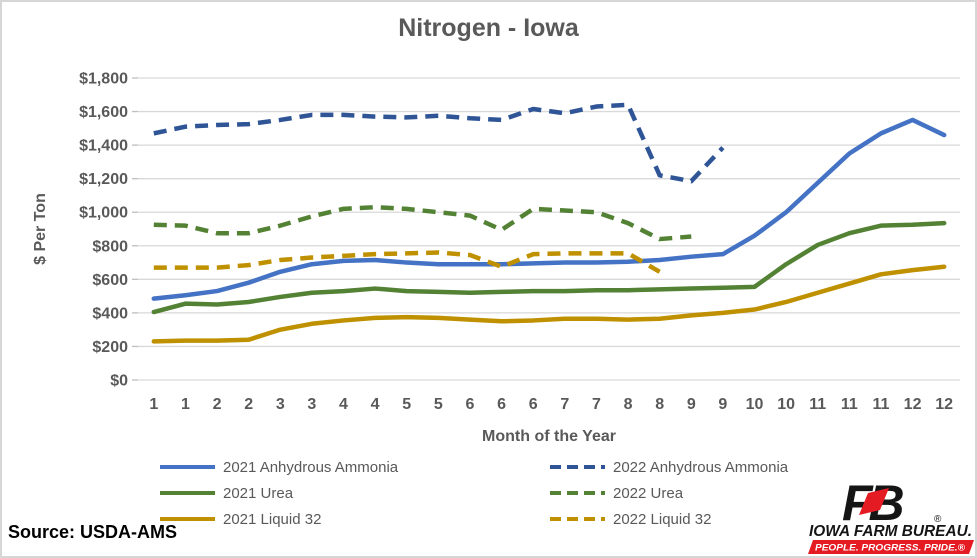  I want to click on series-line-2022-anhydrous-ammonia, so click(439, 143).